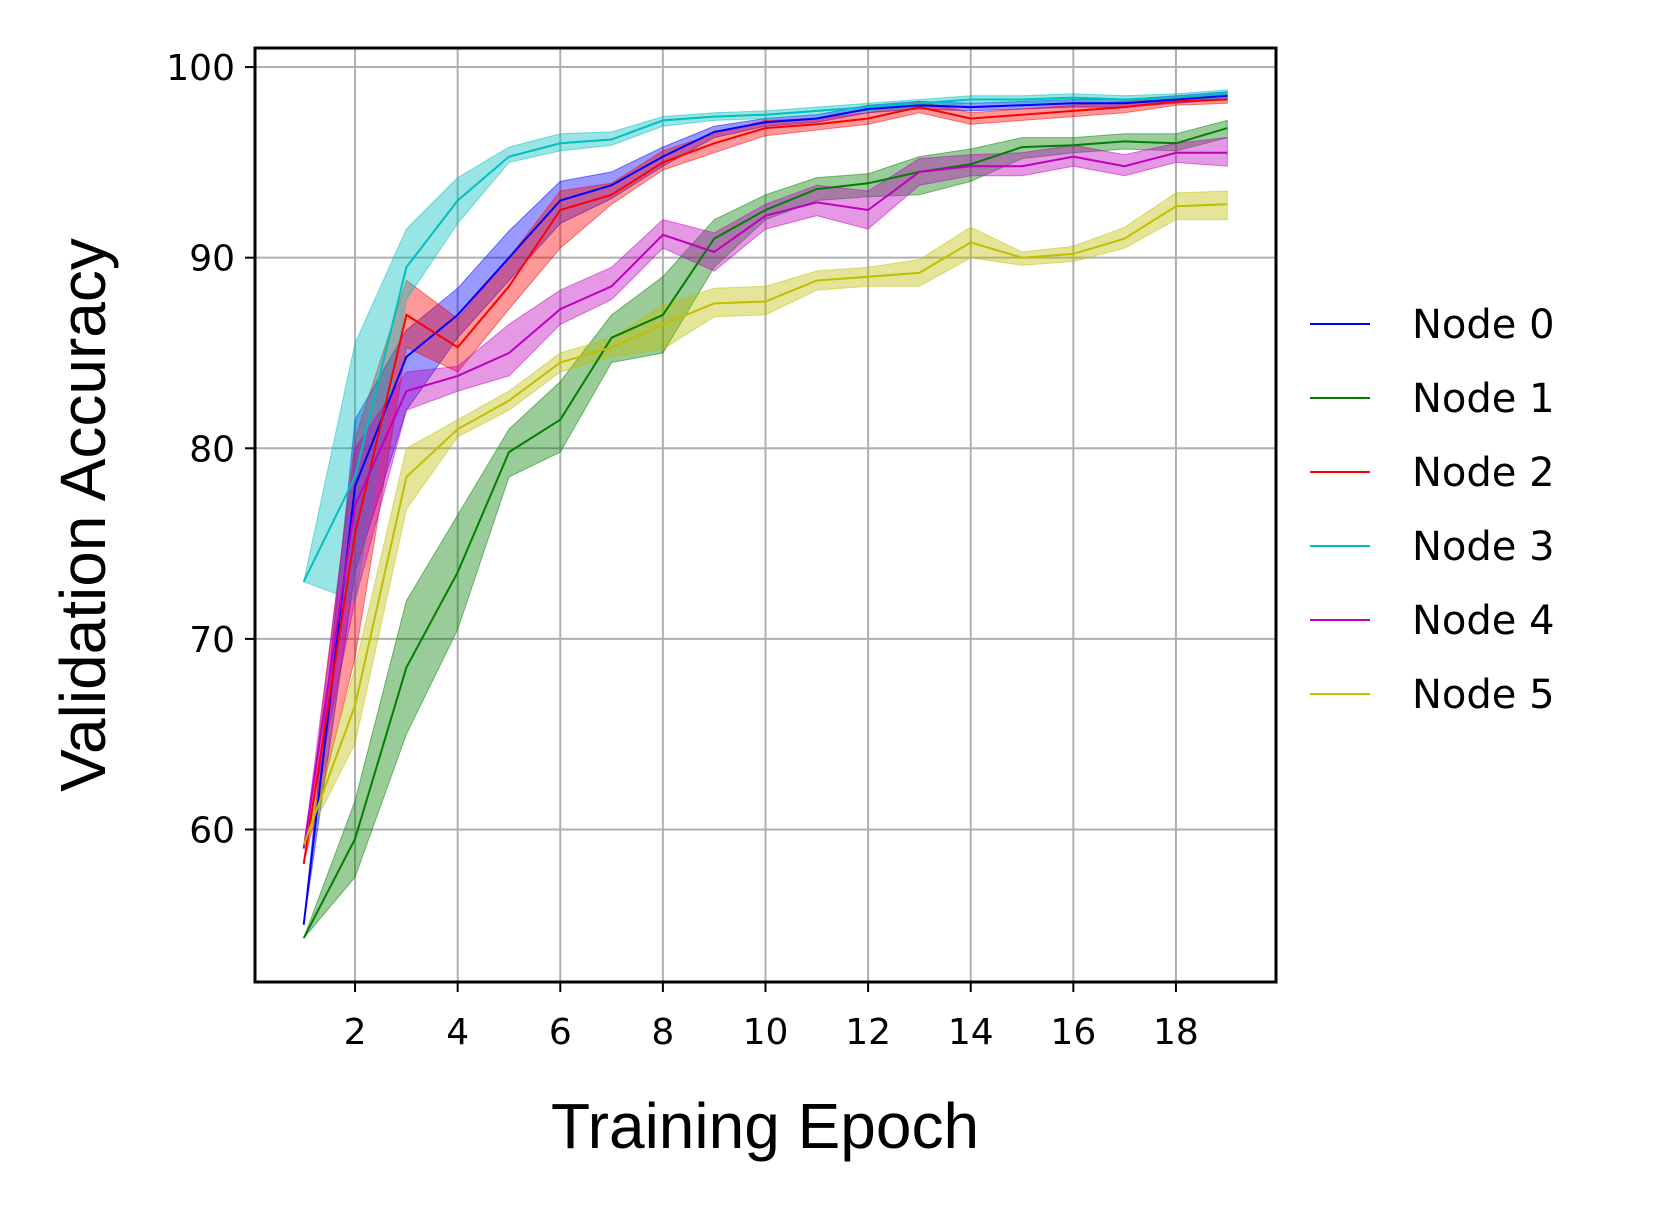 This screenshot has height=1213, width=1661. I want to click on y-axis-ticks: 60 70 80 90 100, so click(210, 450).